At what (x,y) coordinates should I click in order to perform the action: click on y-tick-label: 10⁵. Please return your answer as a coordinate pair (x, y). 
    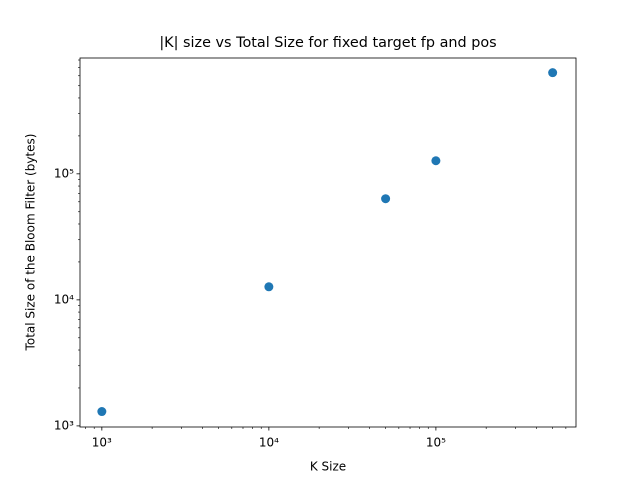
    Looking at the image, I should click on (64, 173).